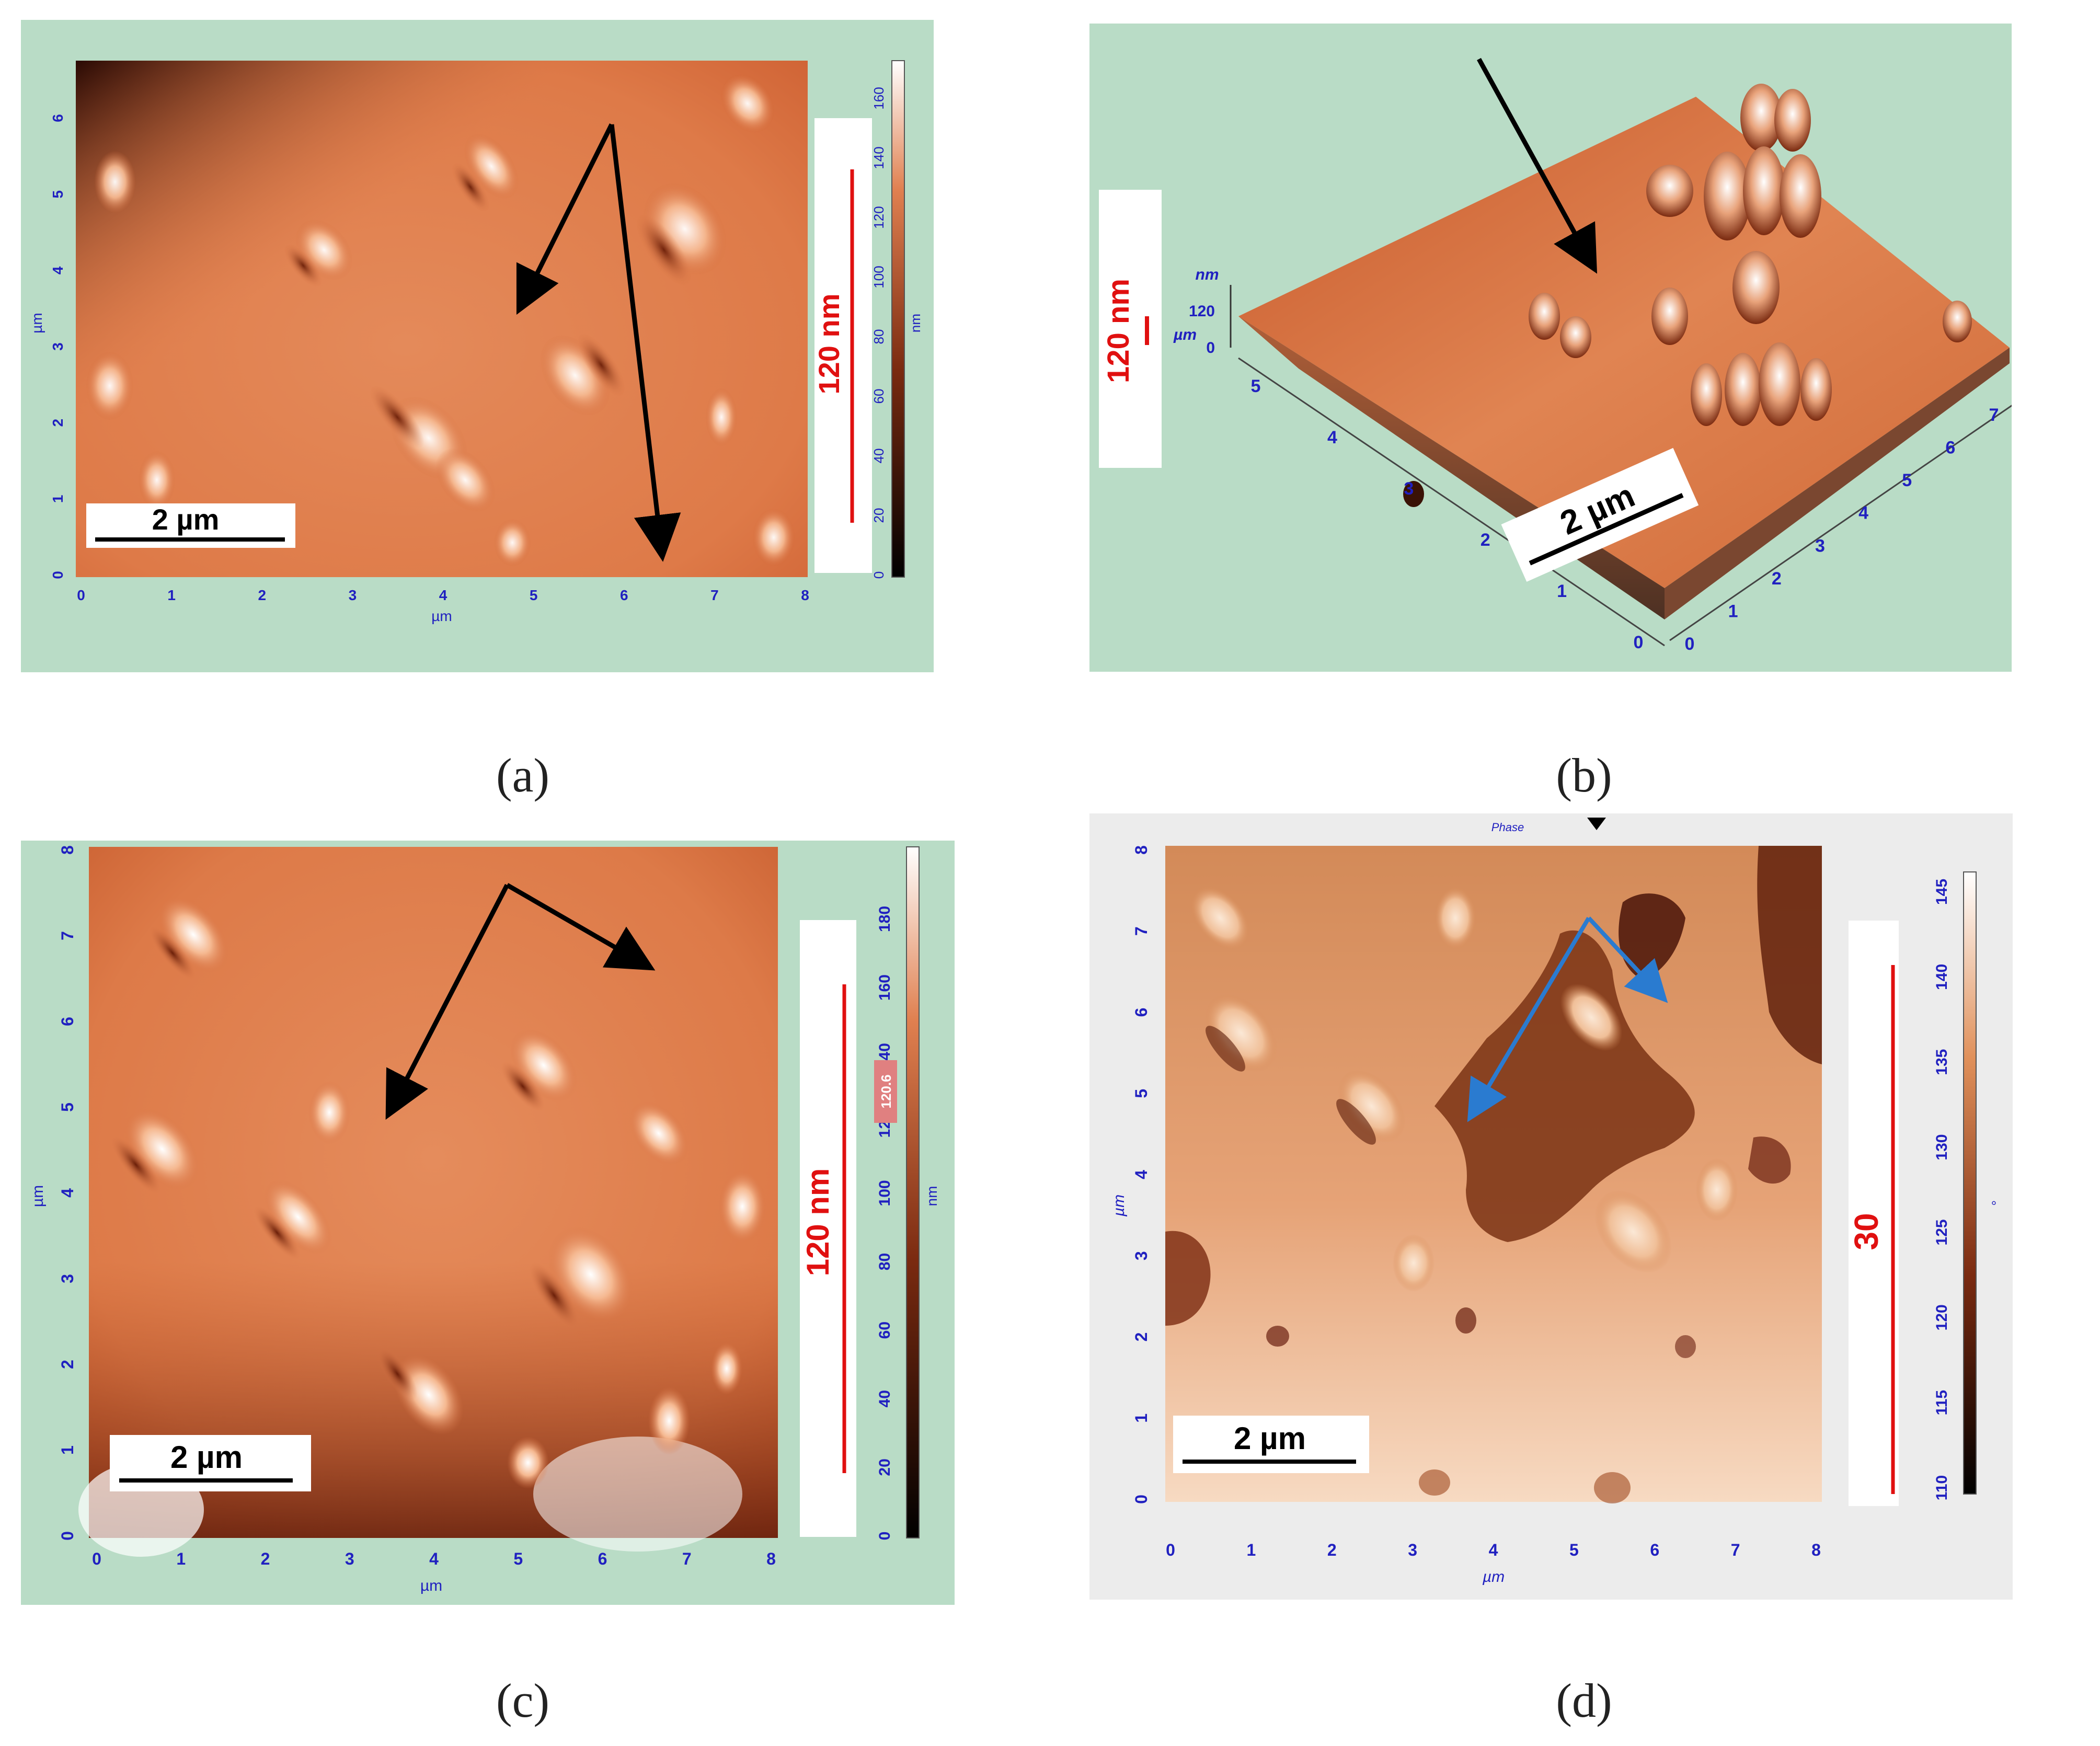 The height and width of the screenshot is (1746, 2100). Describe the element at coordinates (1141, 850) in the screenshot. I see `panel-d-y-tick-8: 8` at that location.